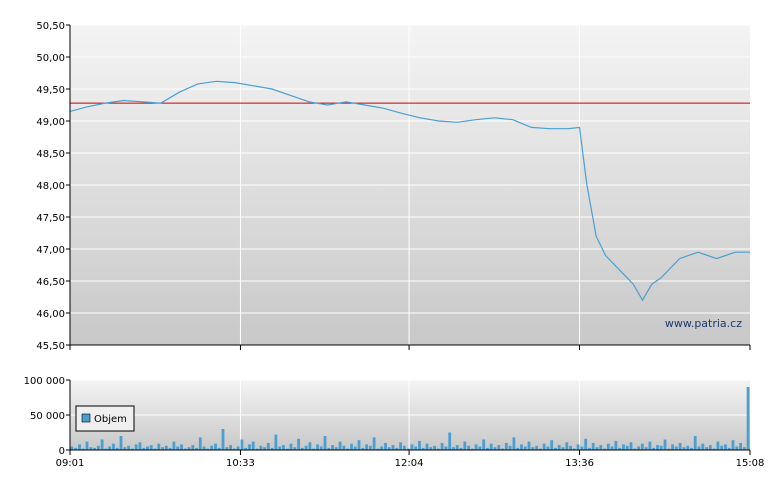  What do you see at coordinates (703, 323) in the screenshot?
I see `watermark: www.patria.cz` at bounding box center [703, 323].